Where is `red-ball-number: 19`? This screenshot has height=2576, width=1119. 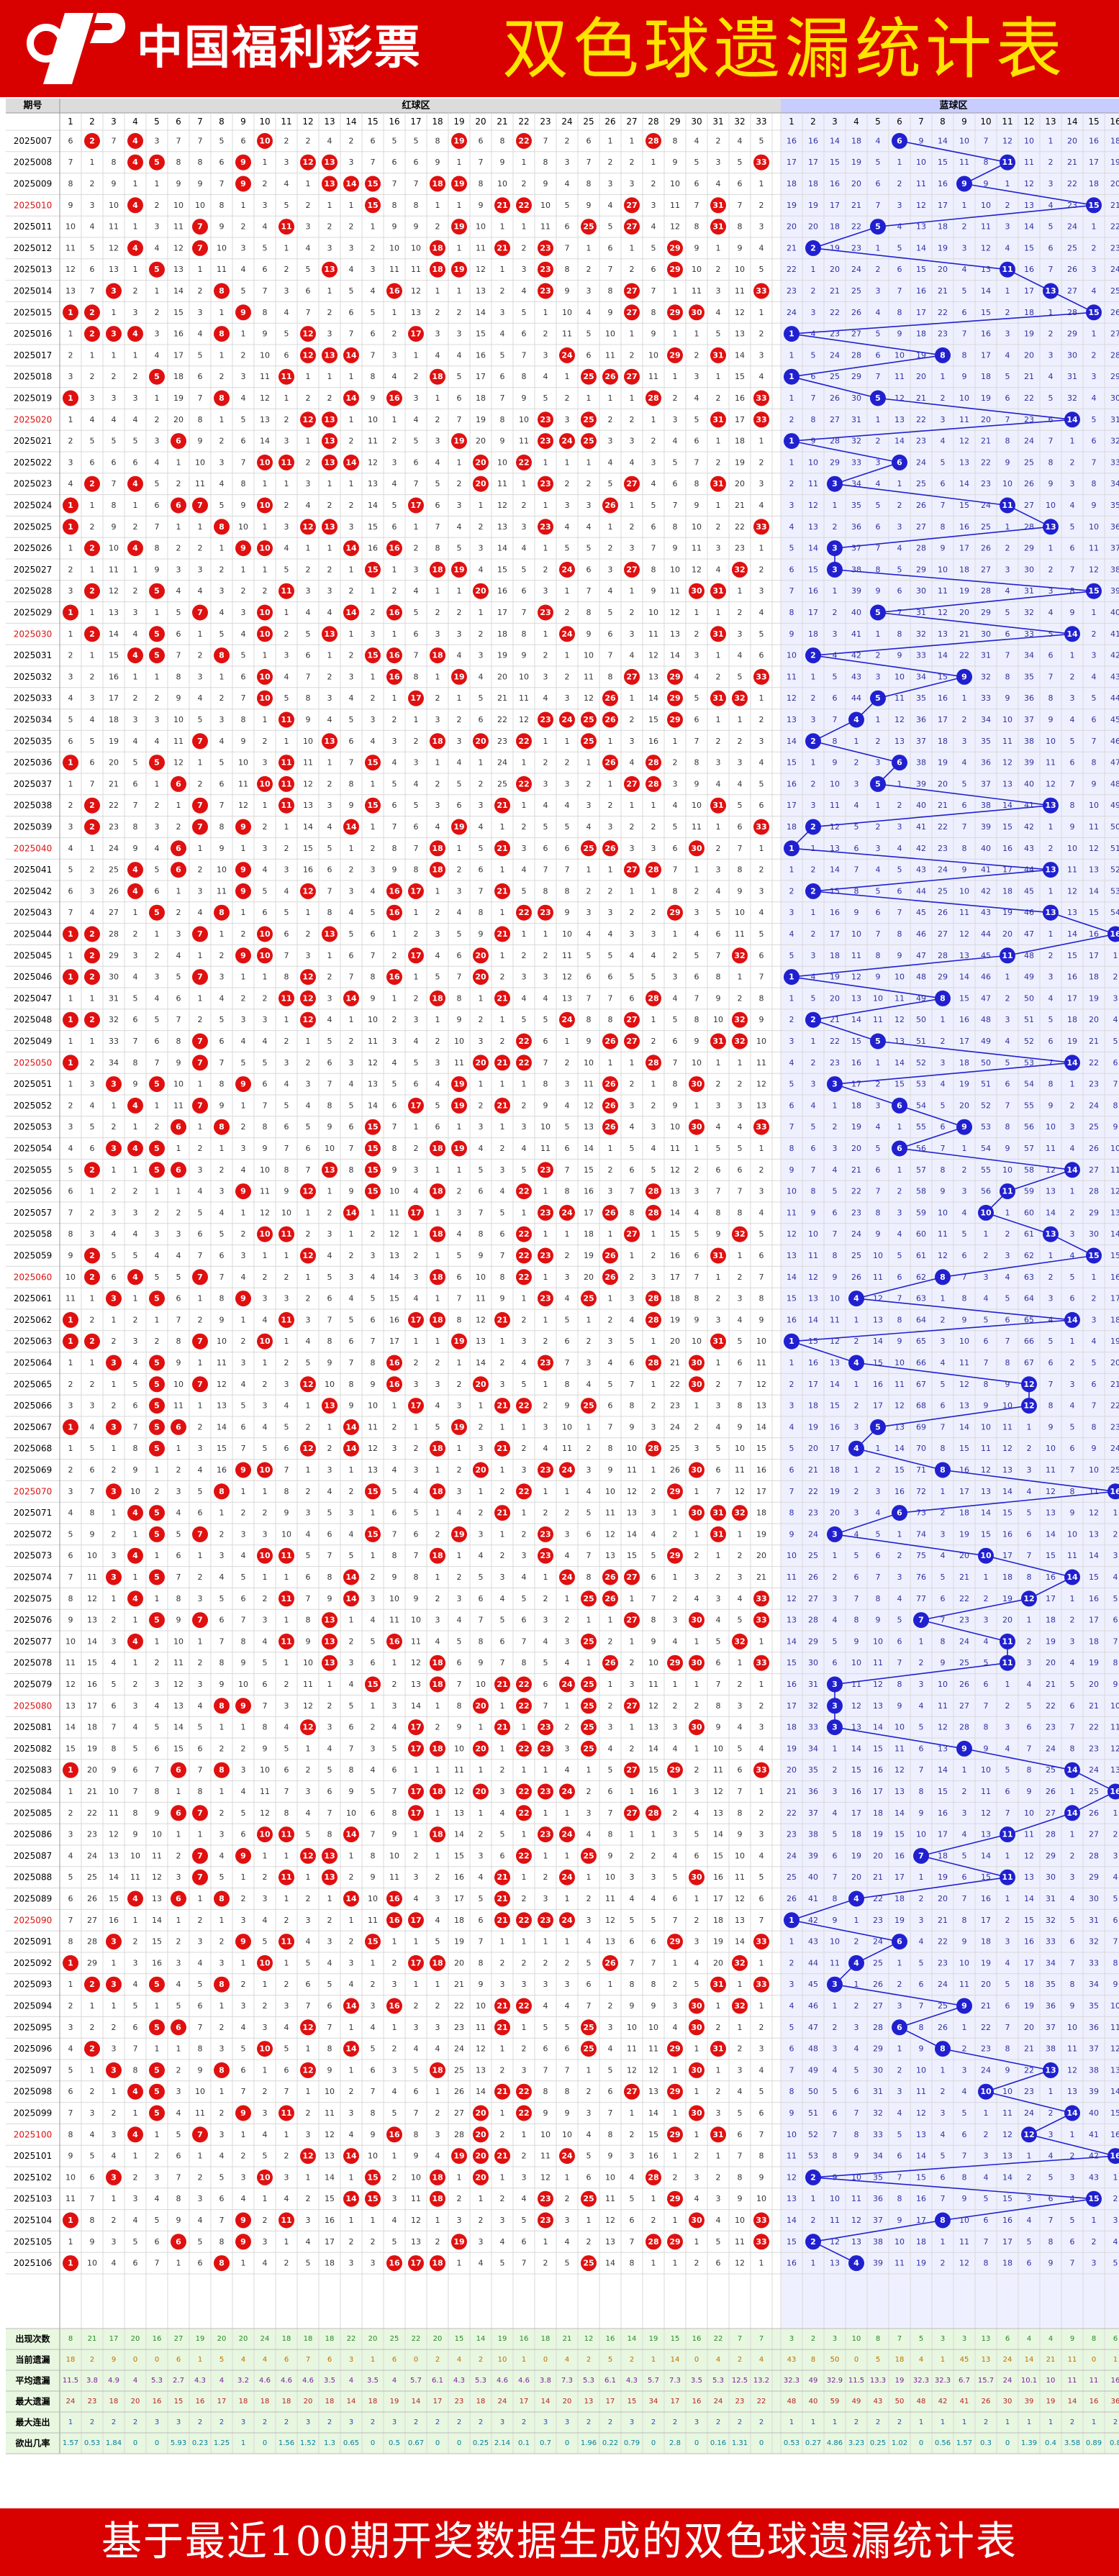
red-ball-number: 19 is located at coordinates (458, 827).